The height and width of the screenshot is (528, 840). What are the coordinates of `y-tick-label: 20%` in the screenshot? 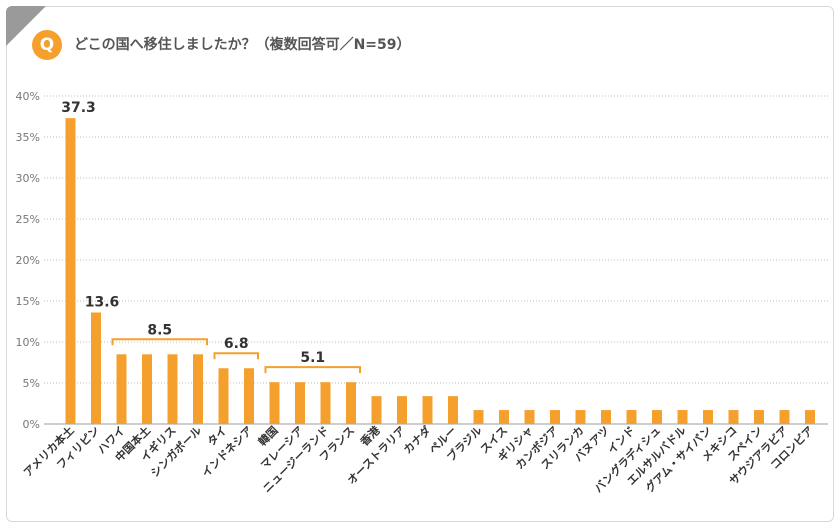 It's located at (28, 260).